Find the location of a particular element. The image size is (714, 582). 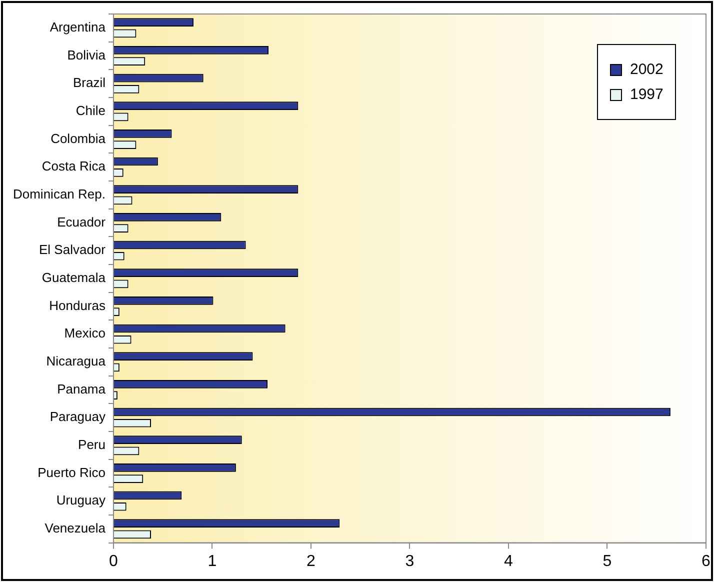

y-tick-label: Argentina is located at coordinates (78, 26).